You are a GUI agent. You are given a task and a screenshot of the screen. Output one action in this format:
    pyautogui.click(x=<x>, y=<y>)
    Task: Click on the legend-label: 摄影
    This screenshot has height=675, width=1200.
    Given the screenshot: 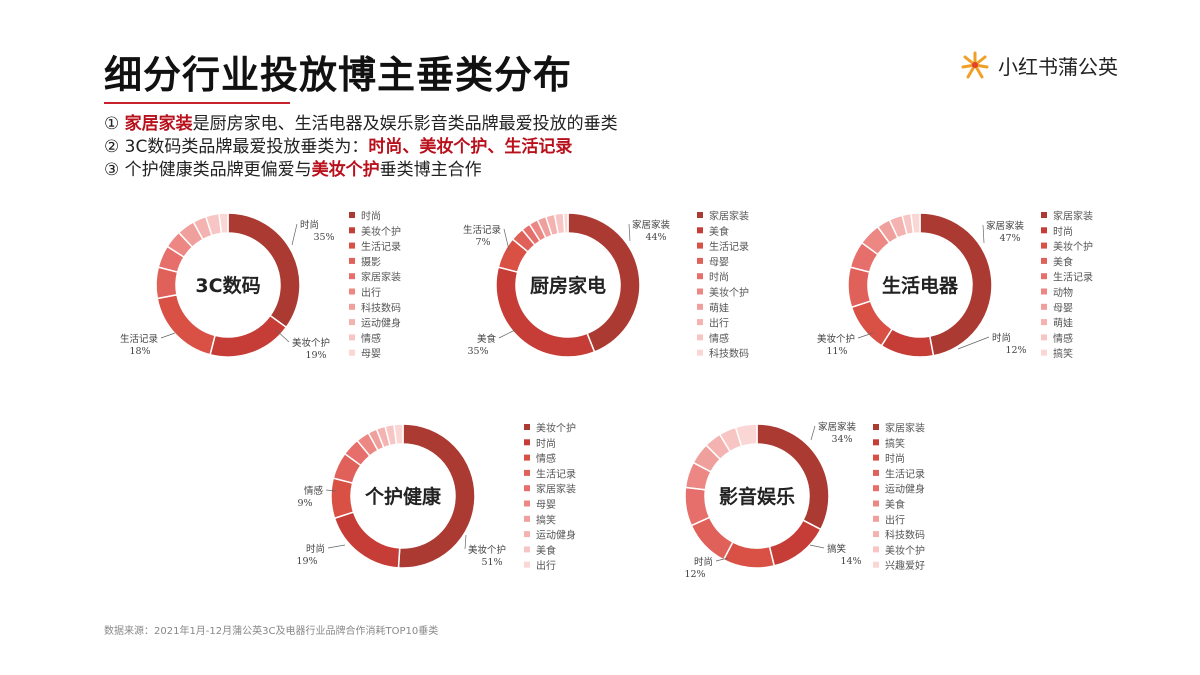 What is the action you would take?
    pyautogui.click(x=371, y=261)
    